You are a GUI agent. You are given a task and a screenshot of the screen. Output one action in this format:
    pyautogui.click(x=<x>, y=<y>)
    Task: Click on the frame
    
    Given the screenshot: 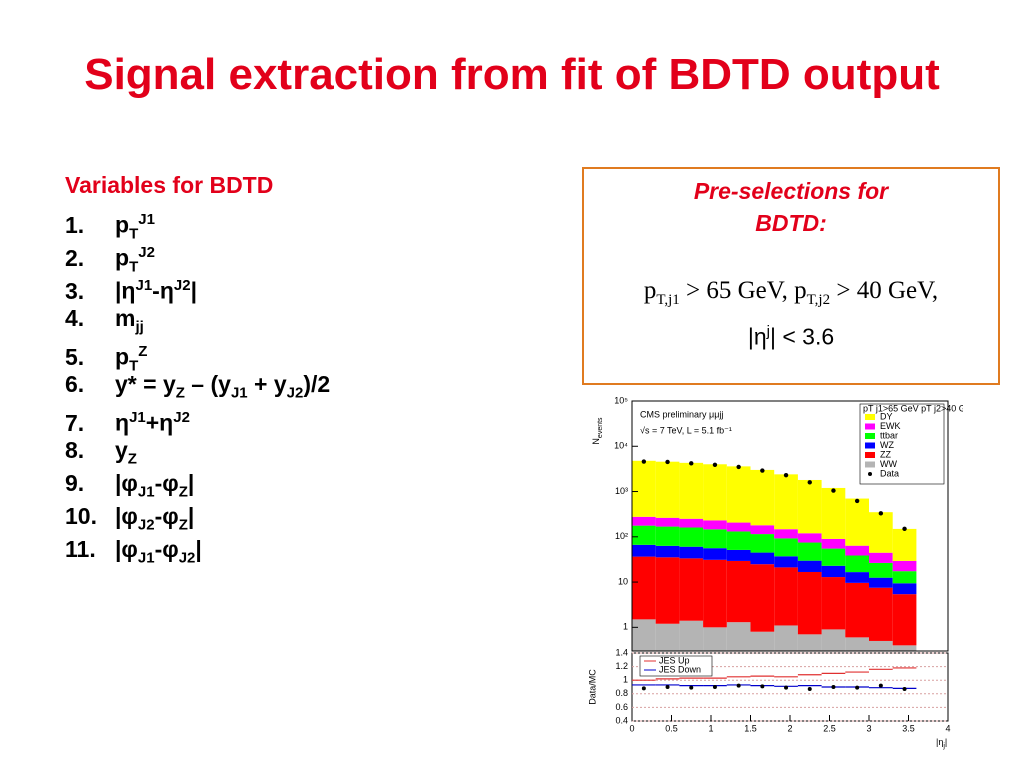 What is the action you would take?
    pyautogui.click(x=790, y=526)
    